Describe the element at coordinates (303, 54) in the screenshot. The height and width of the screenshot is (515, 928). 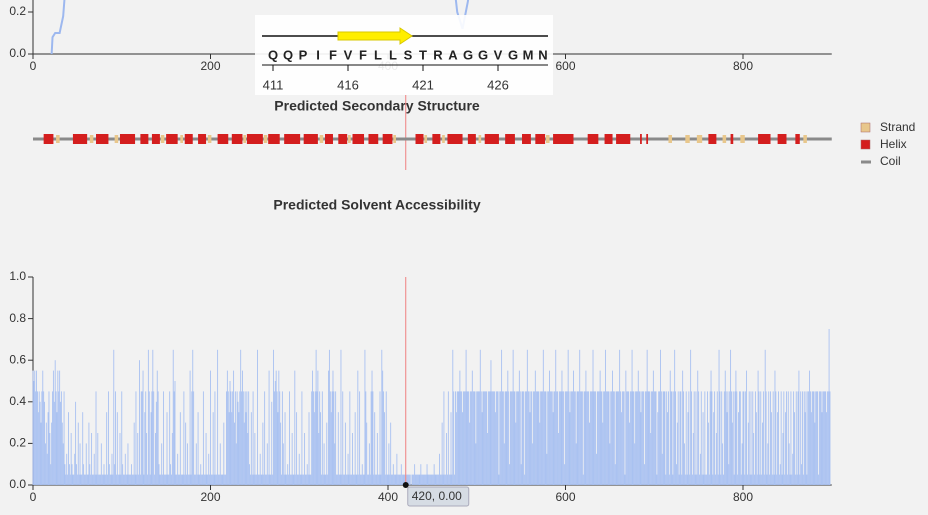
I see `residue-letter: P` at that location.